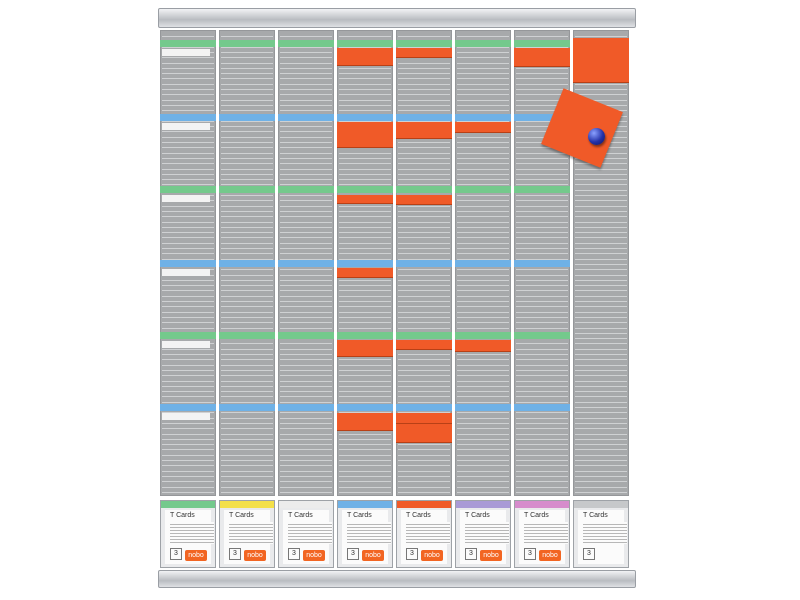 This screenshot has width=800, height=600. What do you see at coordinates (596, 136) in the screenshot?
I see `magnet-icon` at bounding box center [596, 136].